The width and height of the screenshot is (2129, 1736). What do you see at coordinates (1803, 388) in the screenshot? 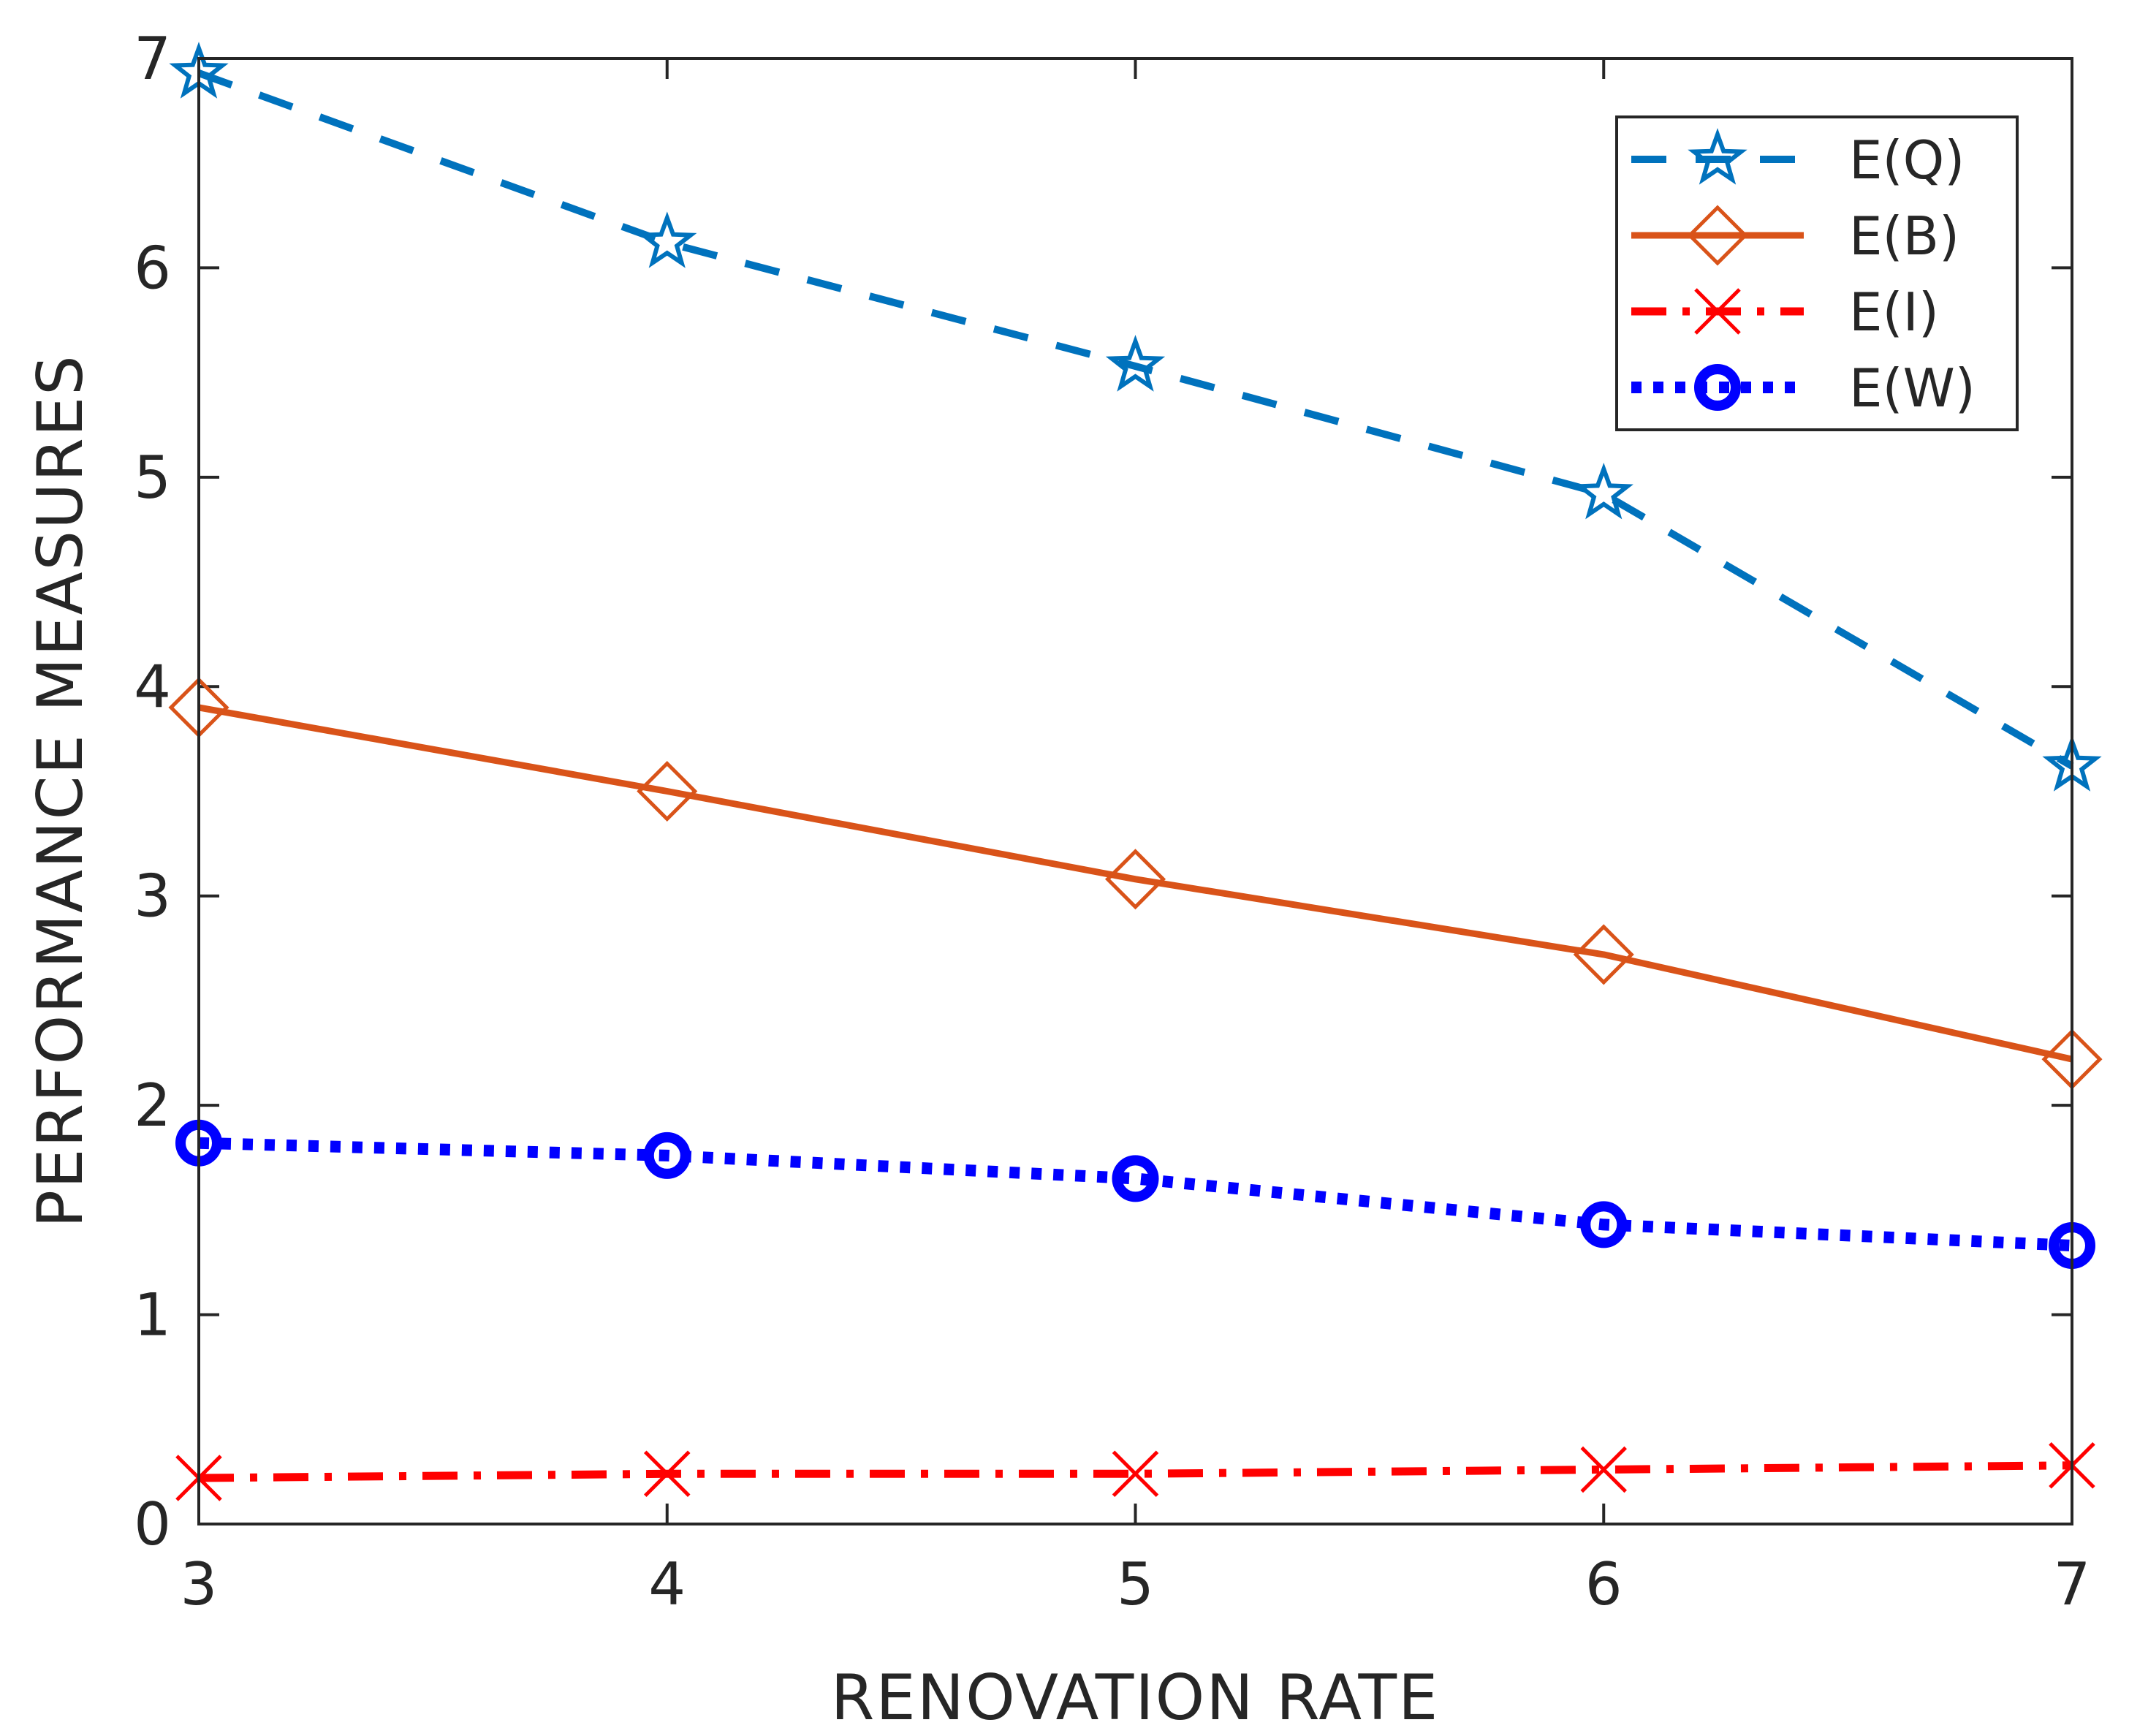
I see `legend-entry: E(W)` at bounding box center [1803, 388].